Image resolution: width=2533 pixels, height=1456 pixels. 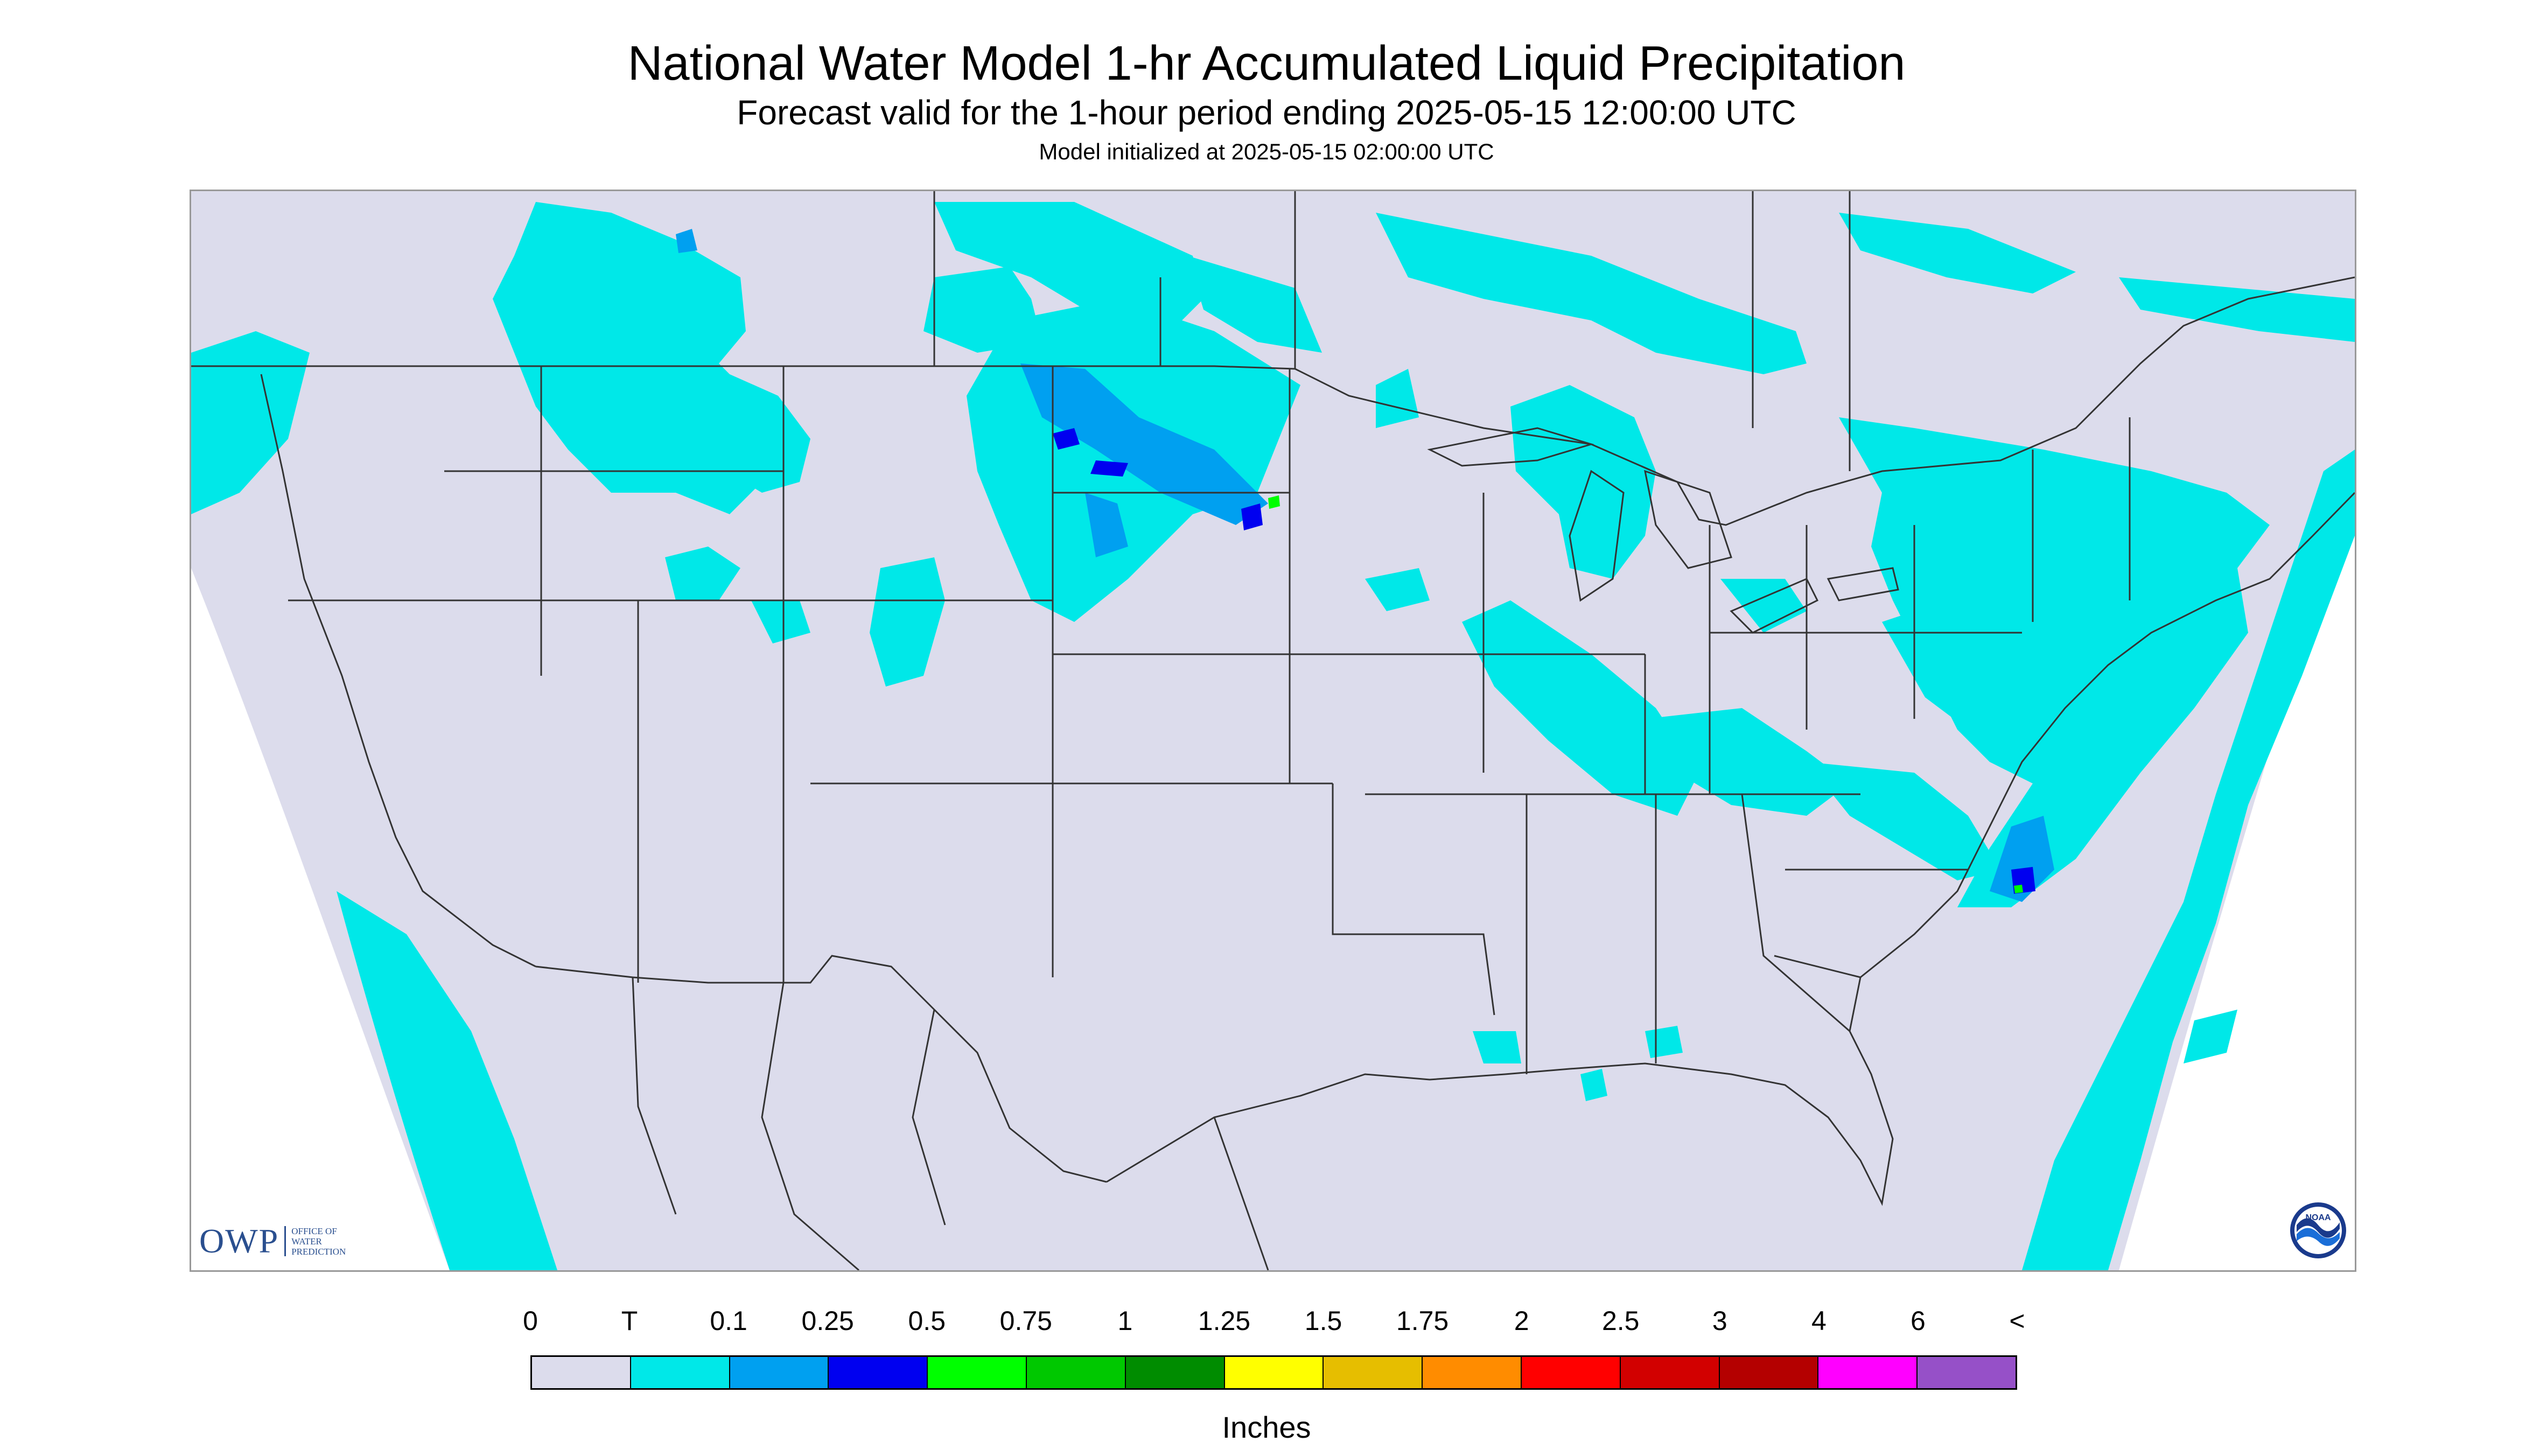 What do you see at coordinates (1323, 1321) in the screenshot?
I see `legend-tick-label: 1.5` at bounding box center [1323, 1321].